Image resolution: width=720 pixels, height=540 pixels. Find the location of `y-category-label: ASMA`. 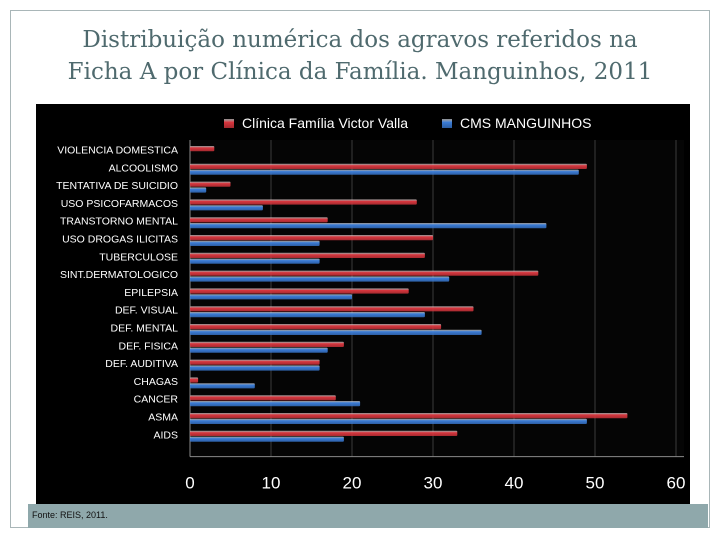

y-category-label: ASMA is located at coordinates (163, 418).